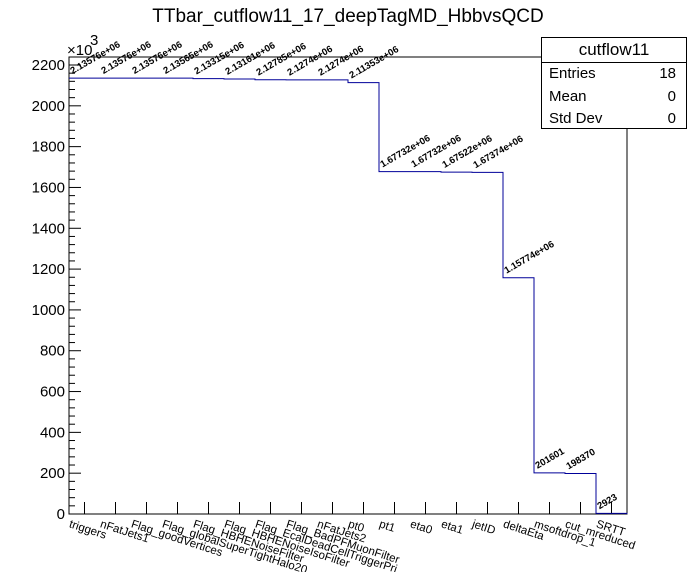 The image size is (696, 572). What do you see at coordinates (483, 527) in the screenshot?
I see `x-category-label: jetID` at bounding box center [483, 527].